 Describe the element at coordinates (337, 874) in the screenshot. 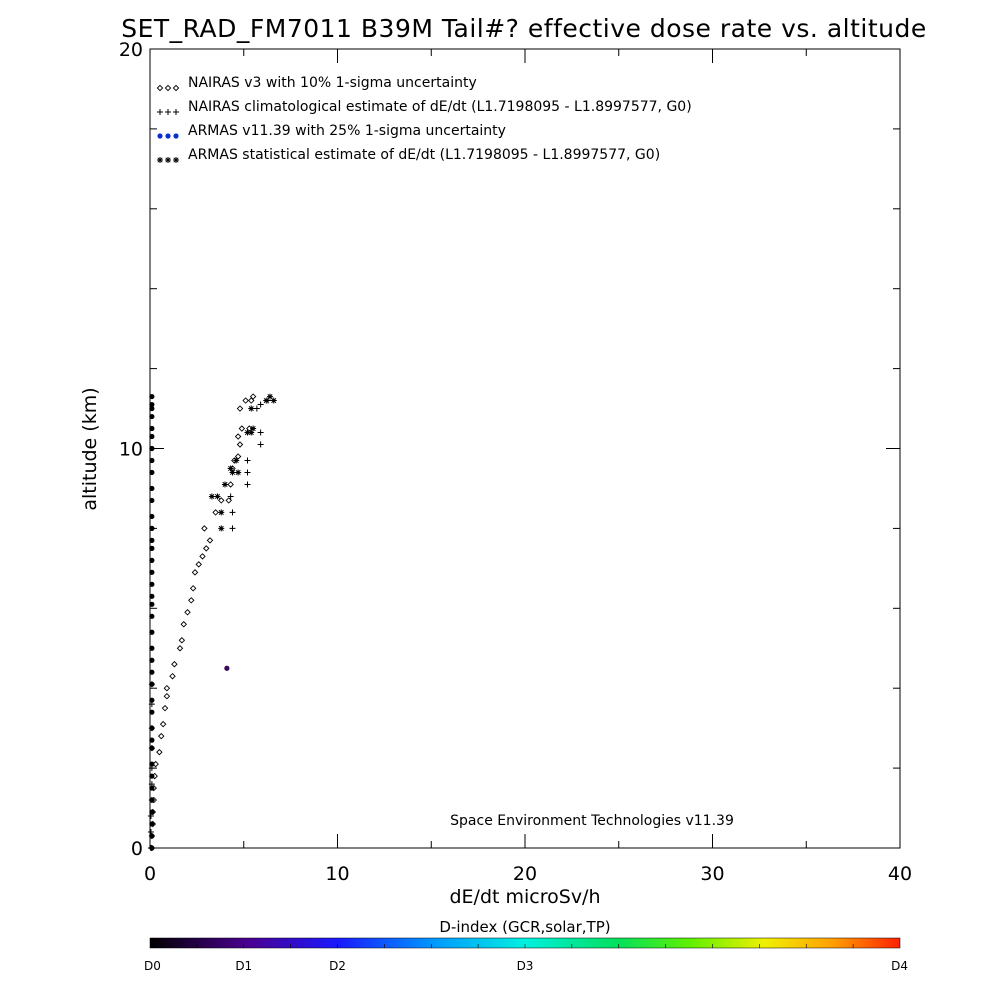

I see `x-tick-label: 10` at that location.